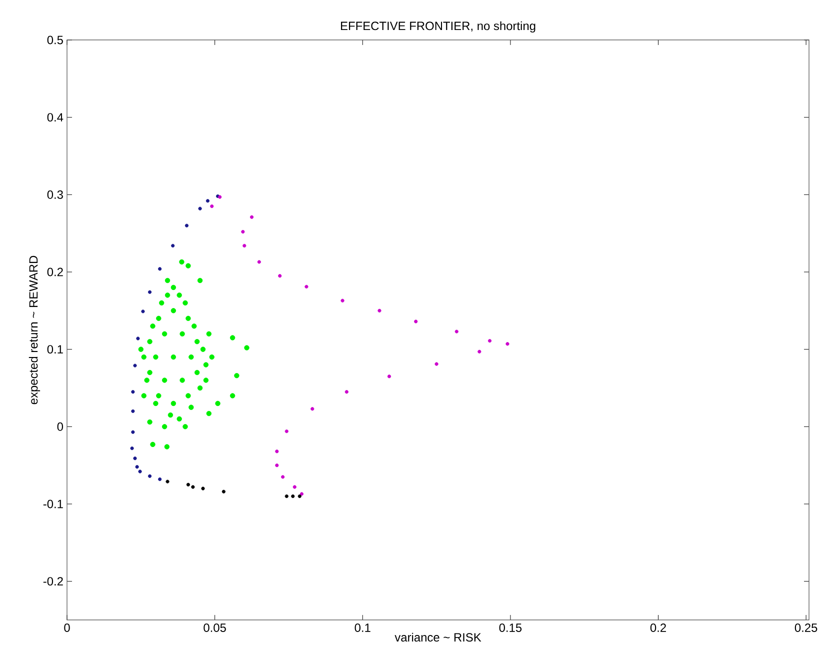 Image resolution: width=824 pixels, height=668 pixels. What do you see at coordinates (658, 628) in the screenshot?
I see `x-tick-label: 0.2` at bounding box center [658, 628].